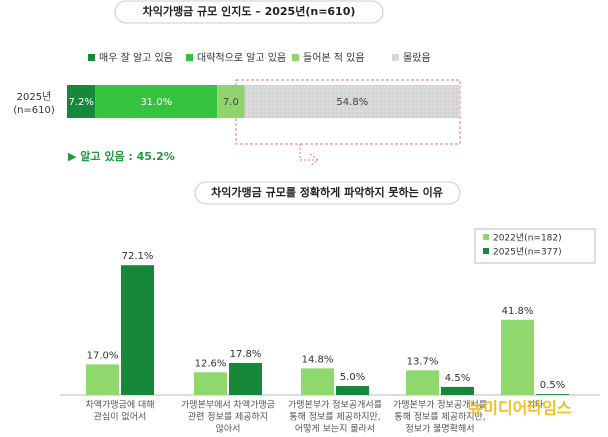 The height and width of the screenshot is (437, 608). I want to click on legend-label: 2022년(n=182), so click(527, 238).